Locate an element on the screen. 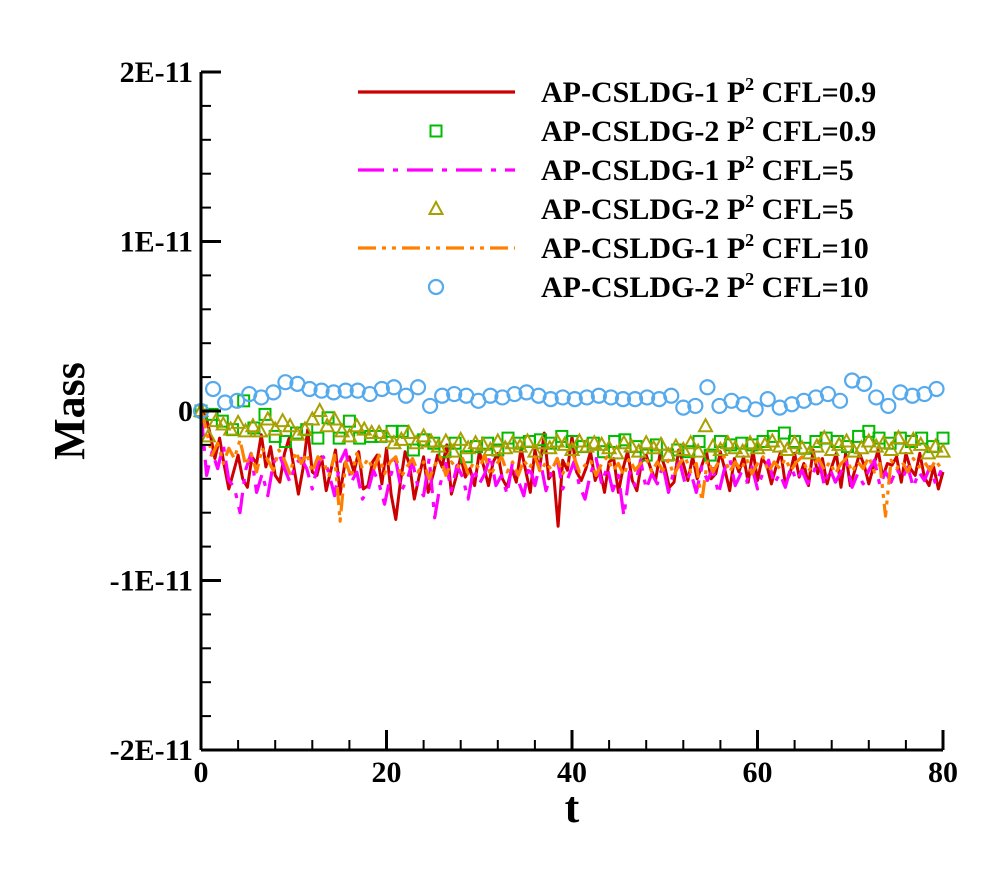 The height and width of the screenshot is (886, 997). y-tick-label: -1E-11 is located at coordinates (151, 581).